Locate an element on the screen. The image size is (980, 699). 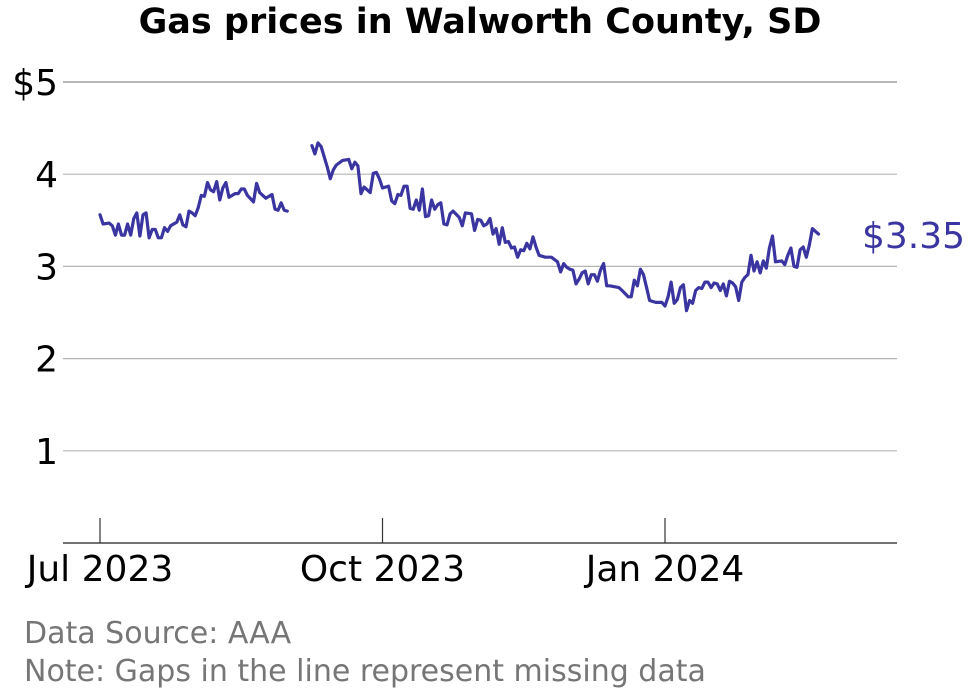
y-tick-label: 4 is located at coordinates (46, 175).